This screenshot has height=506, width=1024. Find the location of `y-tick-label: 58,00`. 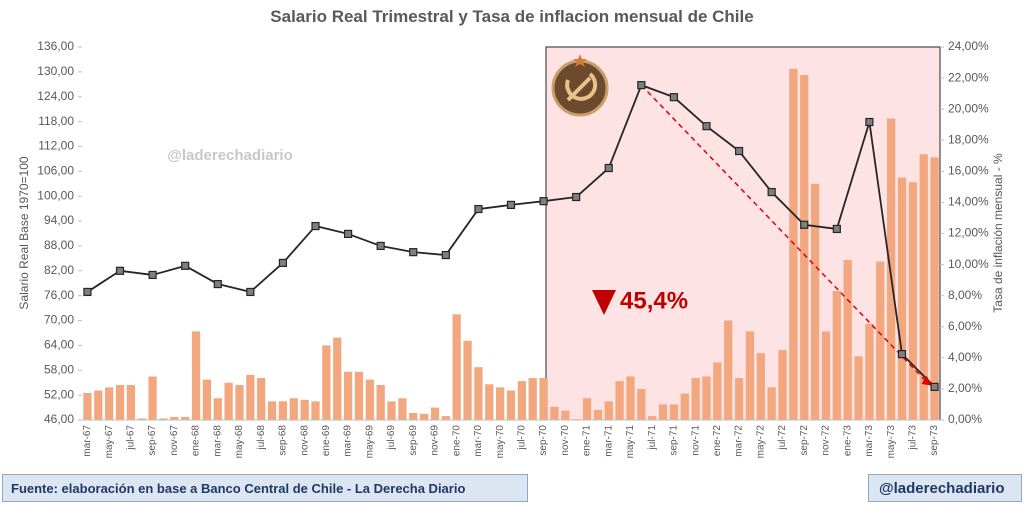

y-tick-label: 58,00 is located at coordinates (59, 369).